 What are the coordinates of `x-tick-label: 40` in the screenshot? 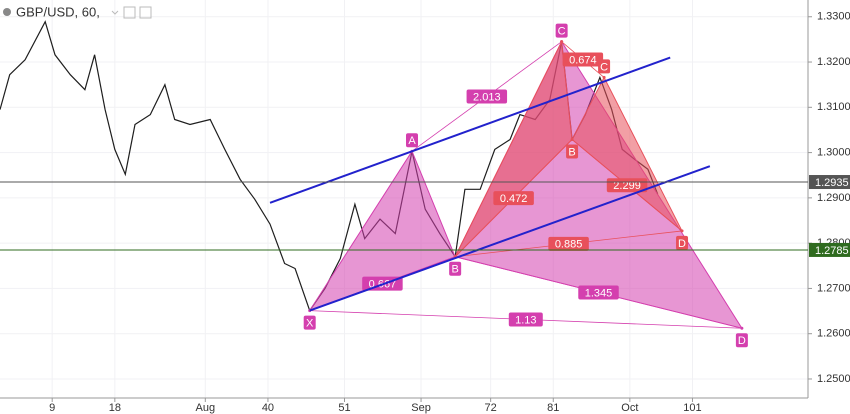 It's located at (268, 408).